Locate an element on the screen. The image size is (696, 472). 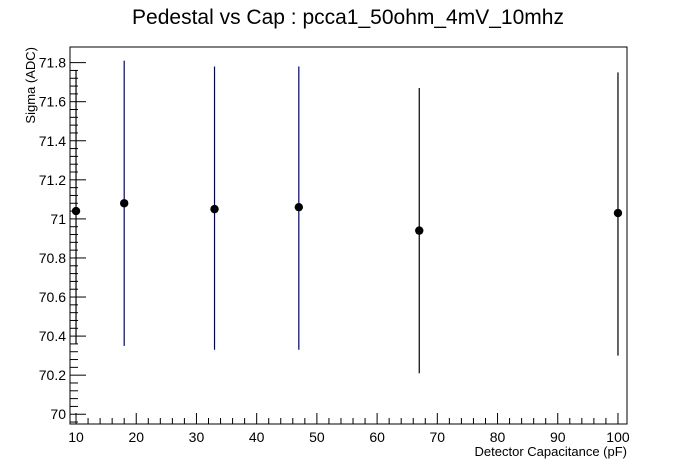
y-tick-label: 71.6 is located at coordinates (52, 102).